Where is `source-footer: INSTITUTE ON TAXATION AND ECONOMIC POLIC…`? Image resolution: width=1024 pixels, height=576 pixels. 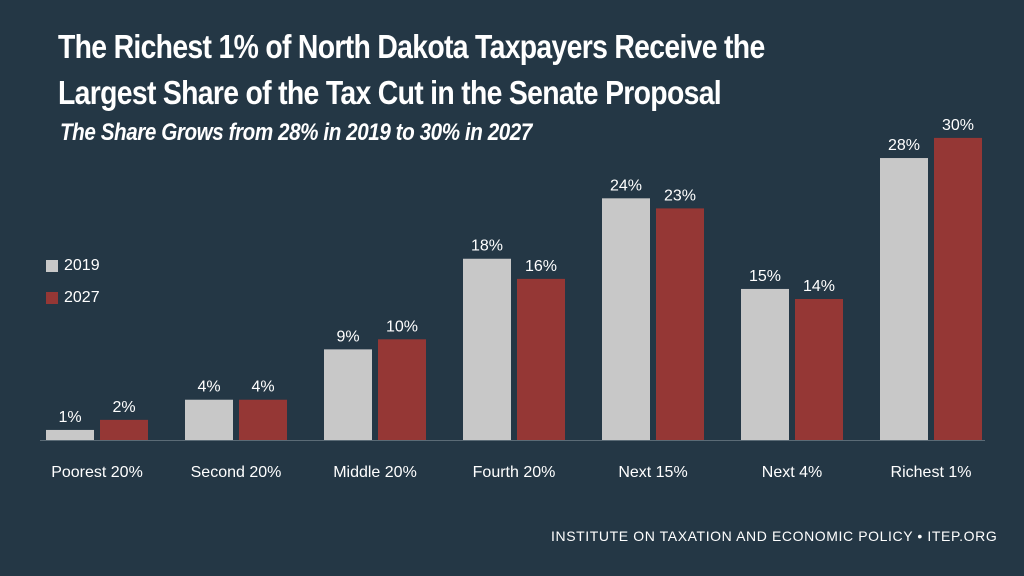 source-footer: INSTITUTE ON TAXATION AND ECONOMIC POLIC… is located at coordinates (774, 536).